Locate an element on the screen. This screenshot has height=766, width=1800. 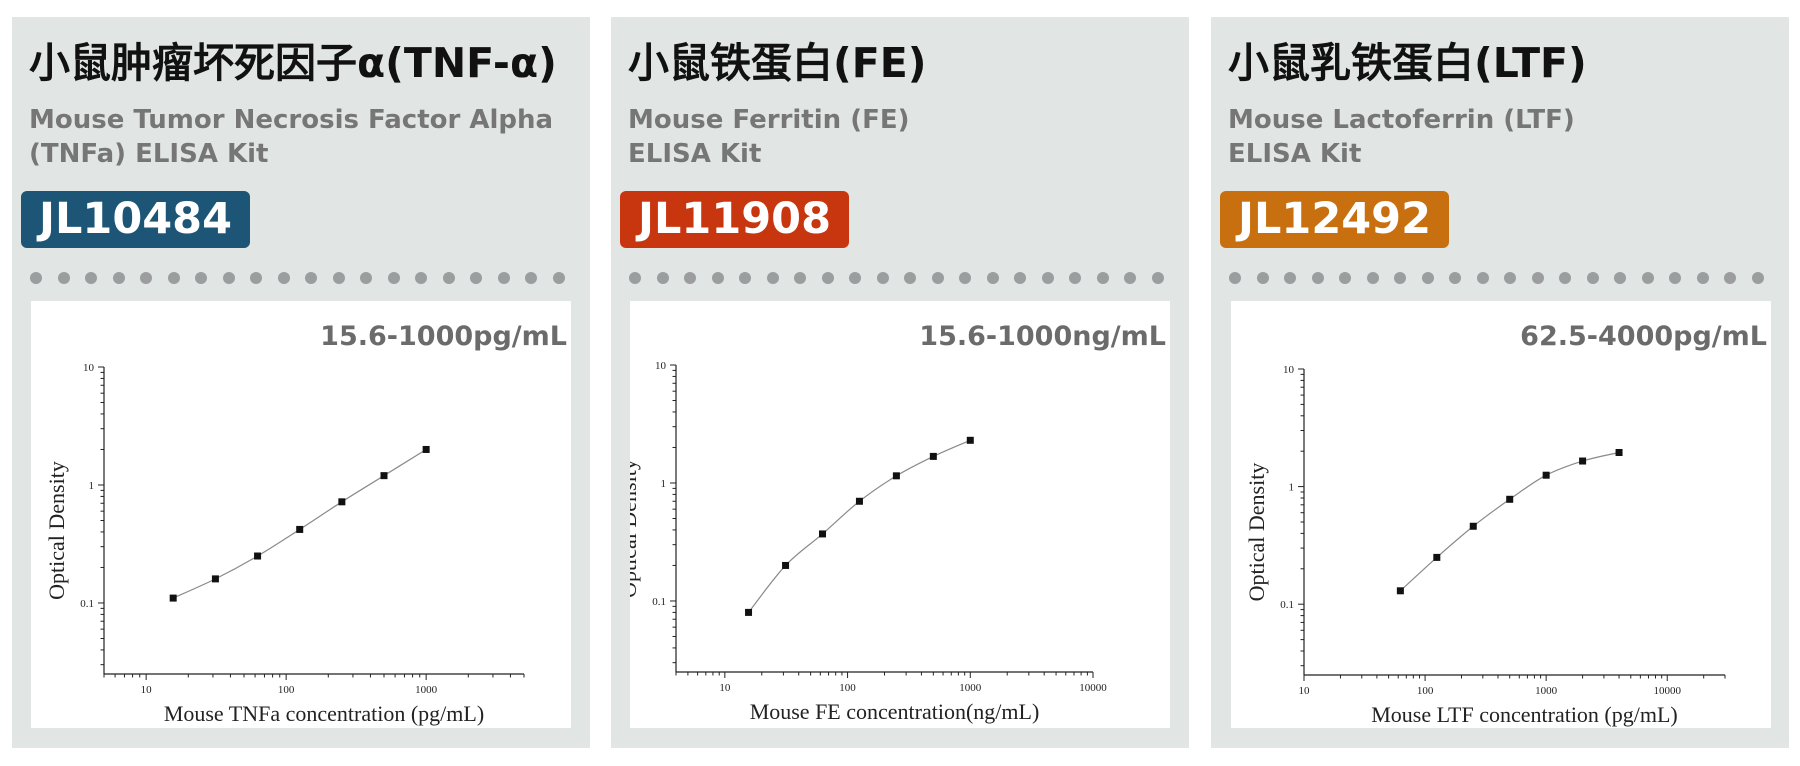
detection-range: 15.6-1000pg/mL is located at coordinates (443, 336).